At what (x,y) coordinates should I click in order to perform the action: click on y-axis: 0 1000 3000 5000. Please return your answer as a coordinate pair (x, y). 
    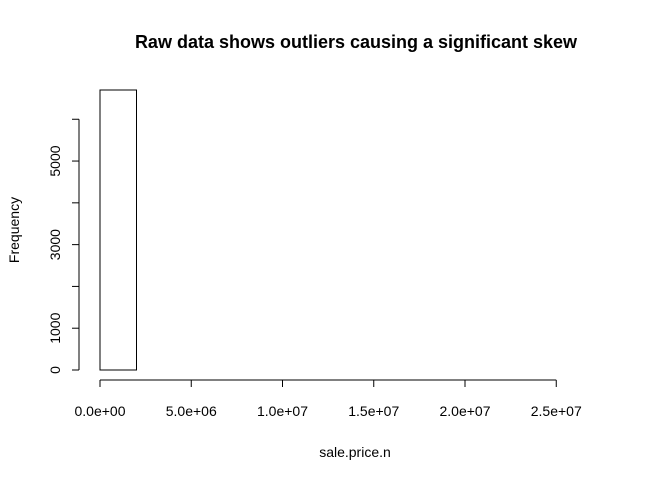
    Looking at the image, I should click on (63, 246).